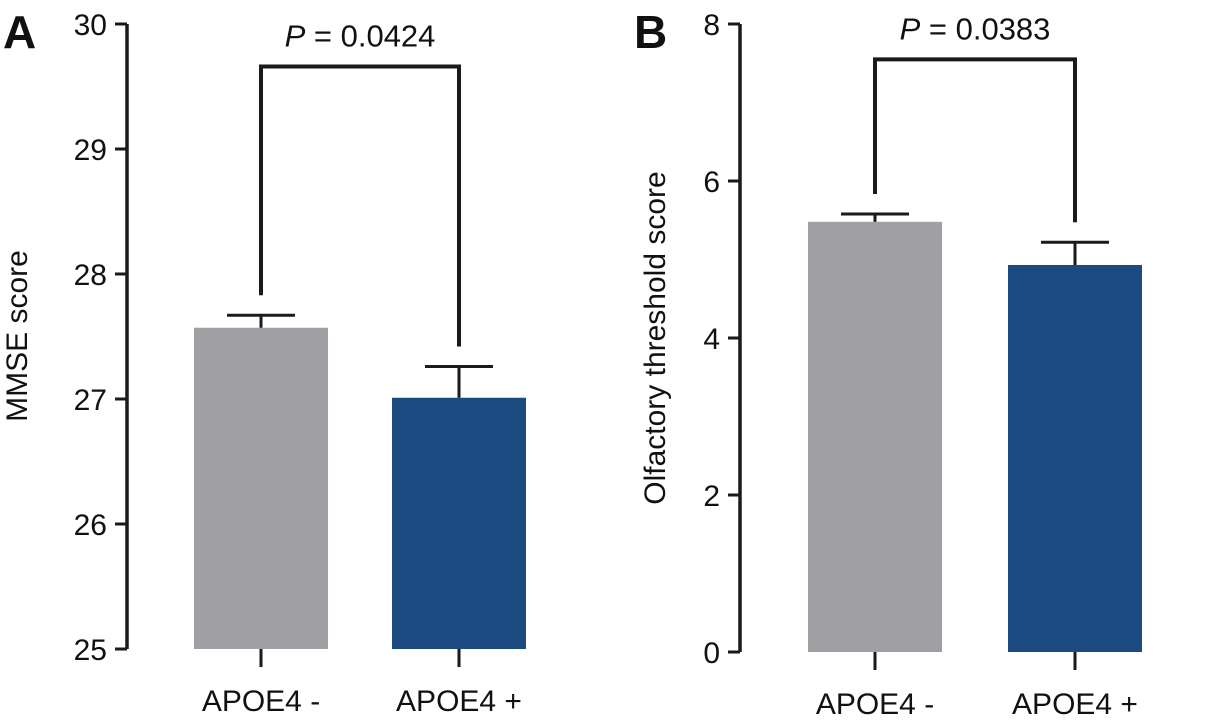 Image resolution: width=1211 pixels, height=726 pixels. I want to click on panel-a-y-tick-label: 28, so click(90, 275).